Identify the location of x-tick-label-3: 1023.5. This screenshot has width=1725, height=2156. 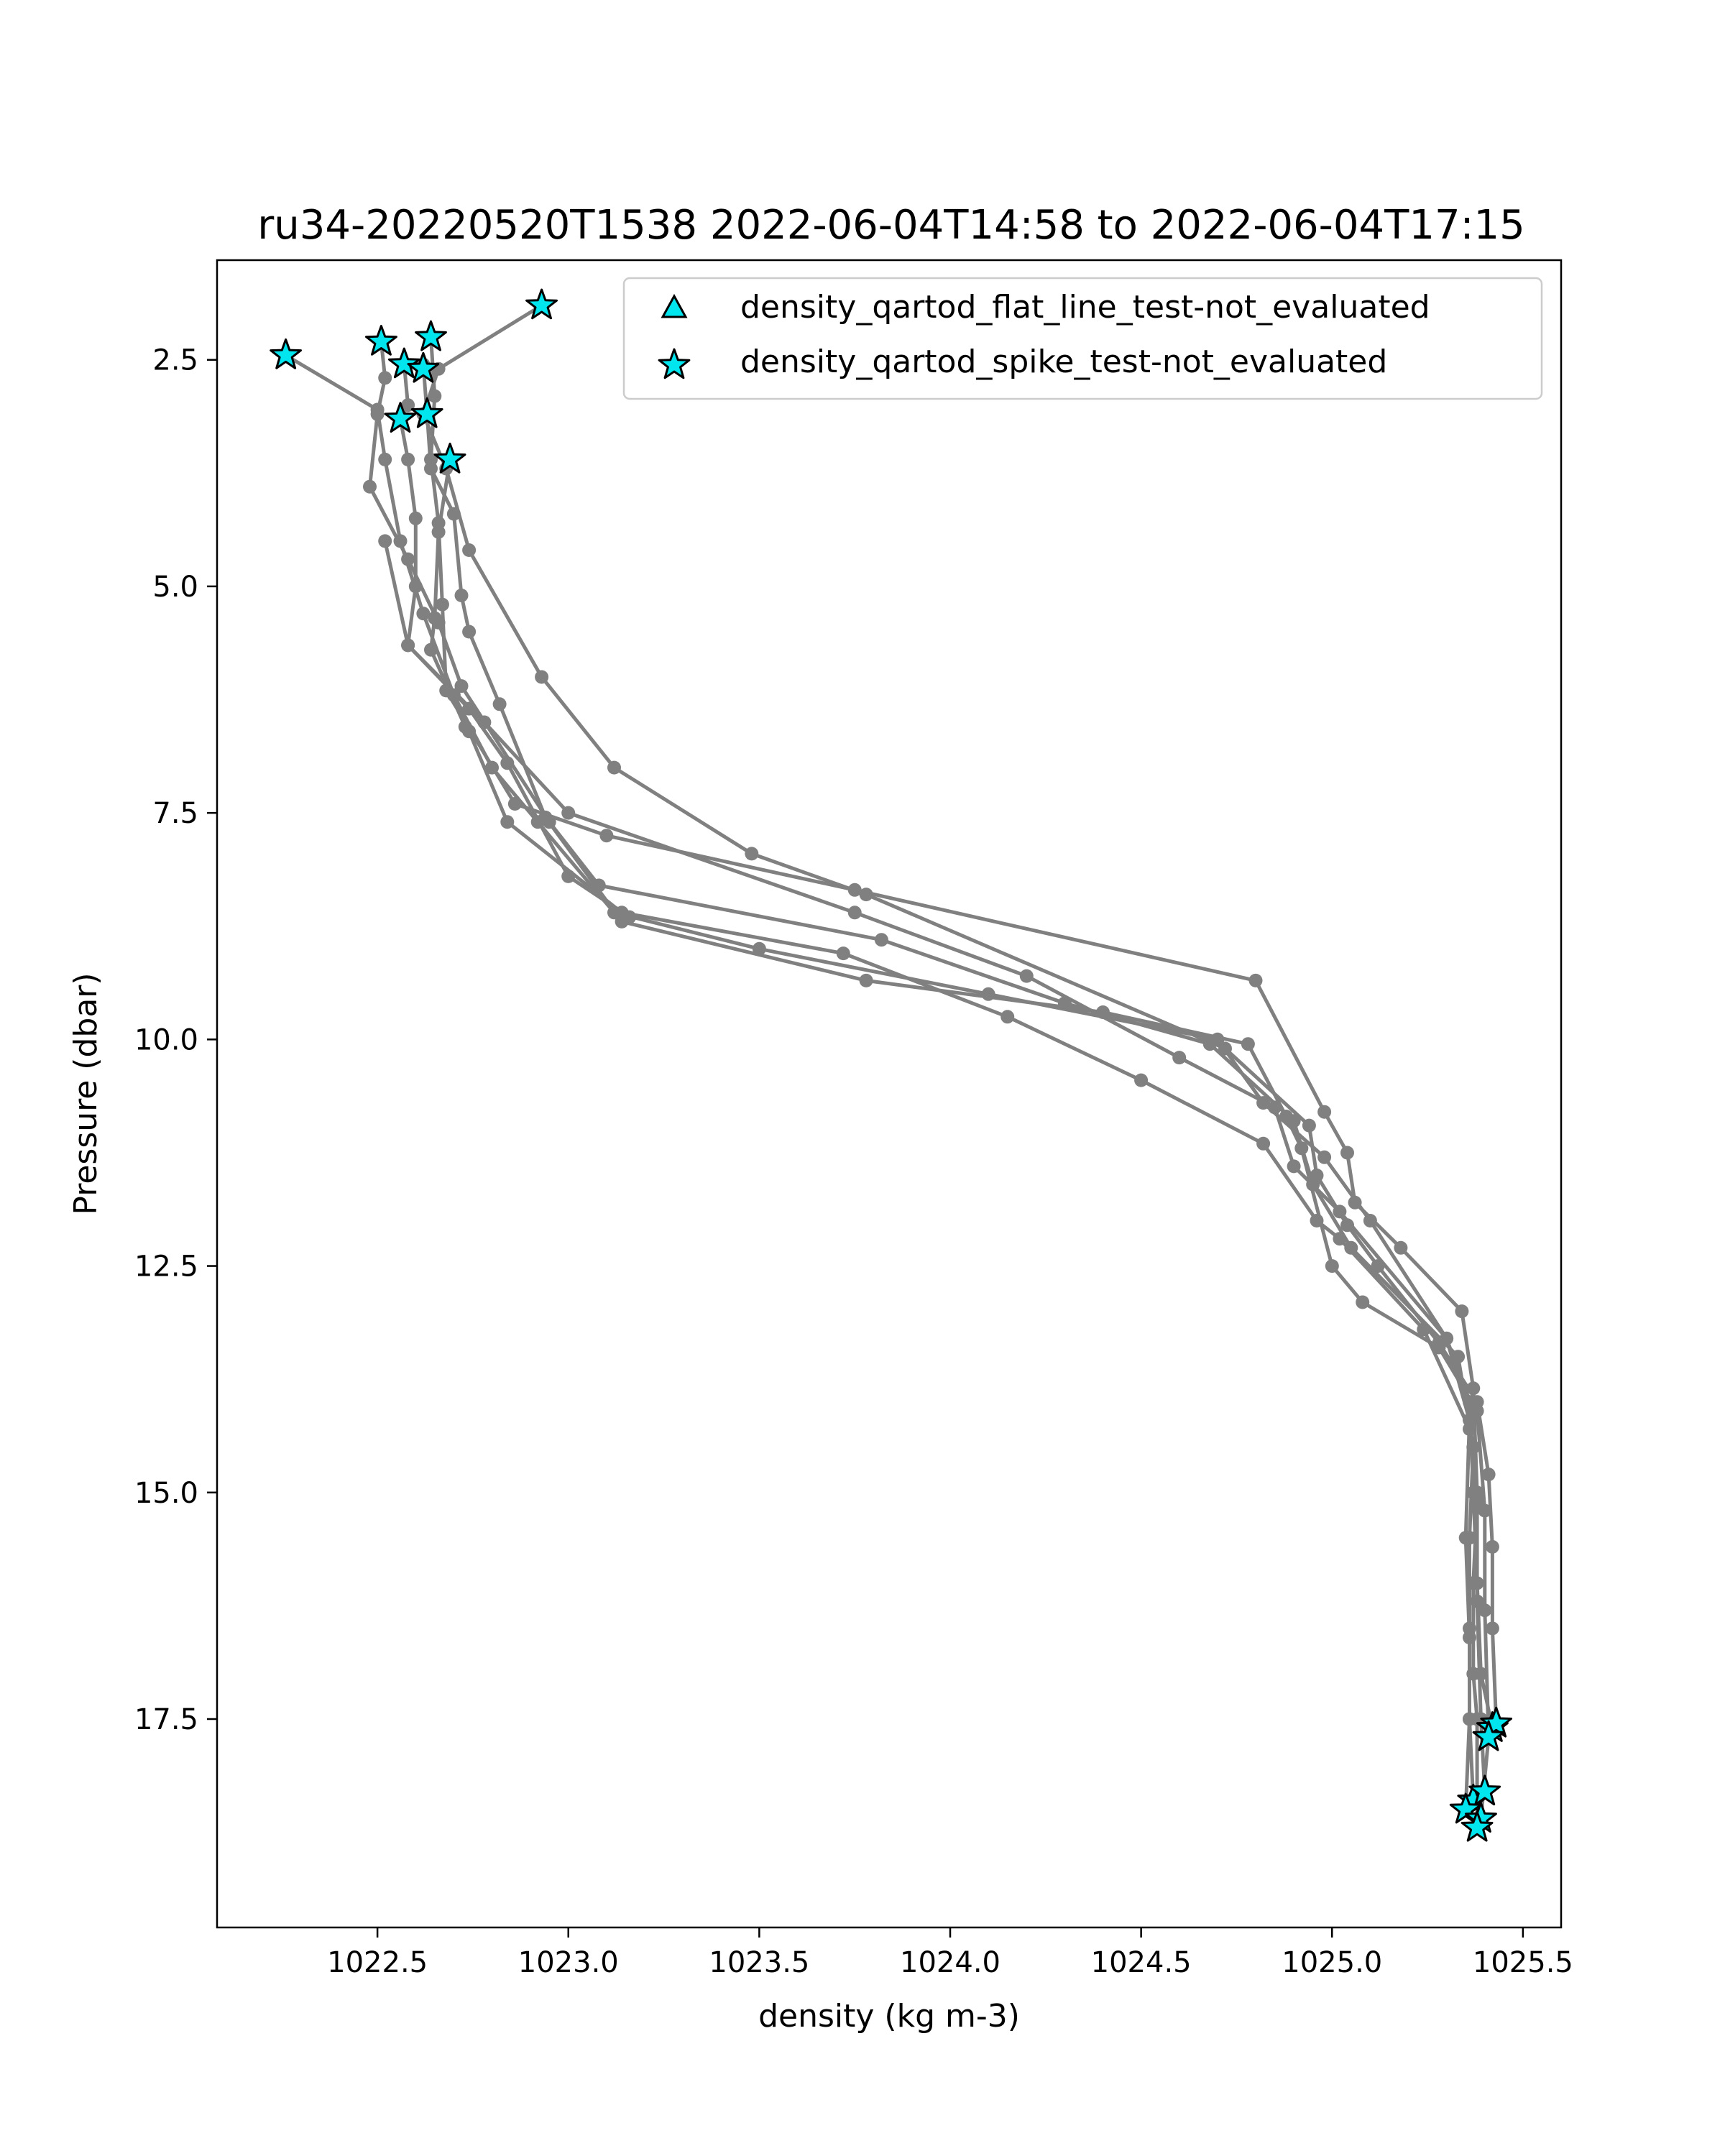
(759, 1963).